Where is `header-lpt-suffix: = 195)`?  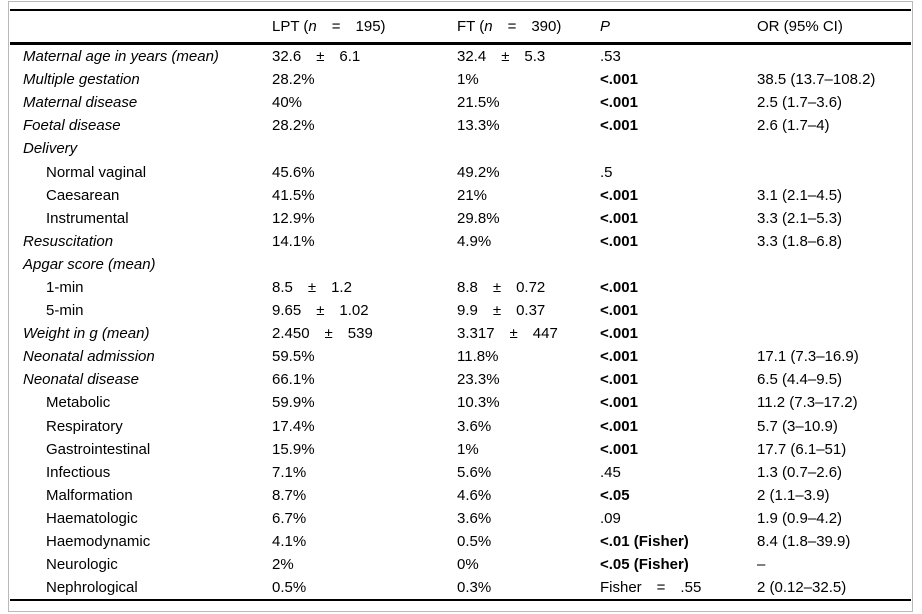
header-lpt-suffix: = 195) is located at coordinates (351, 26).